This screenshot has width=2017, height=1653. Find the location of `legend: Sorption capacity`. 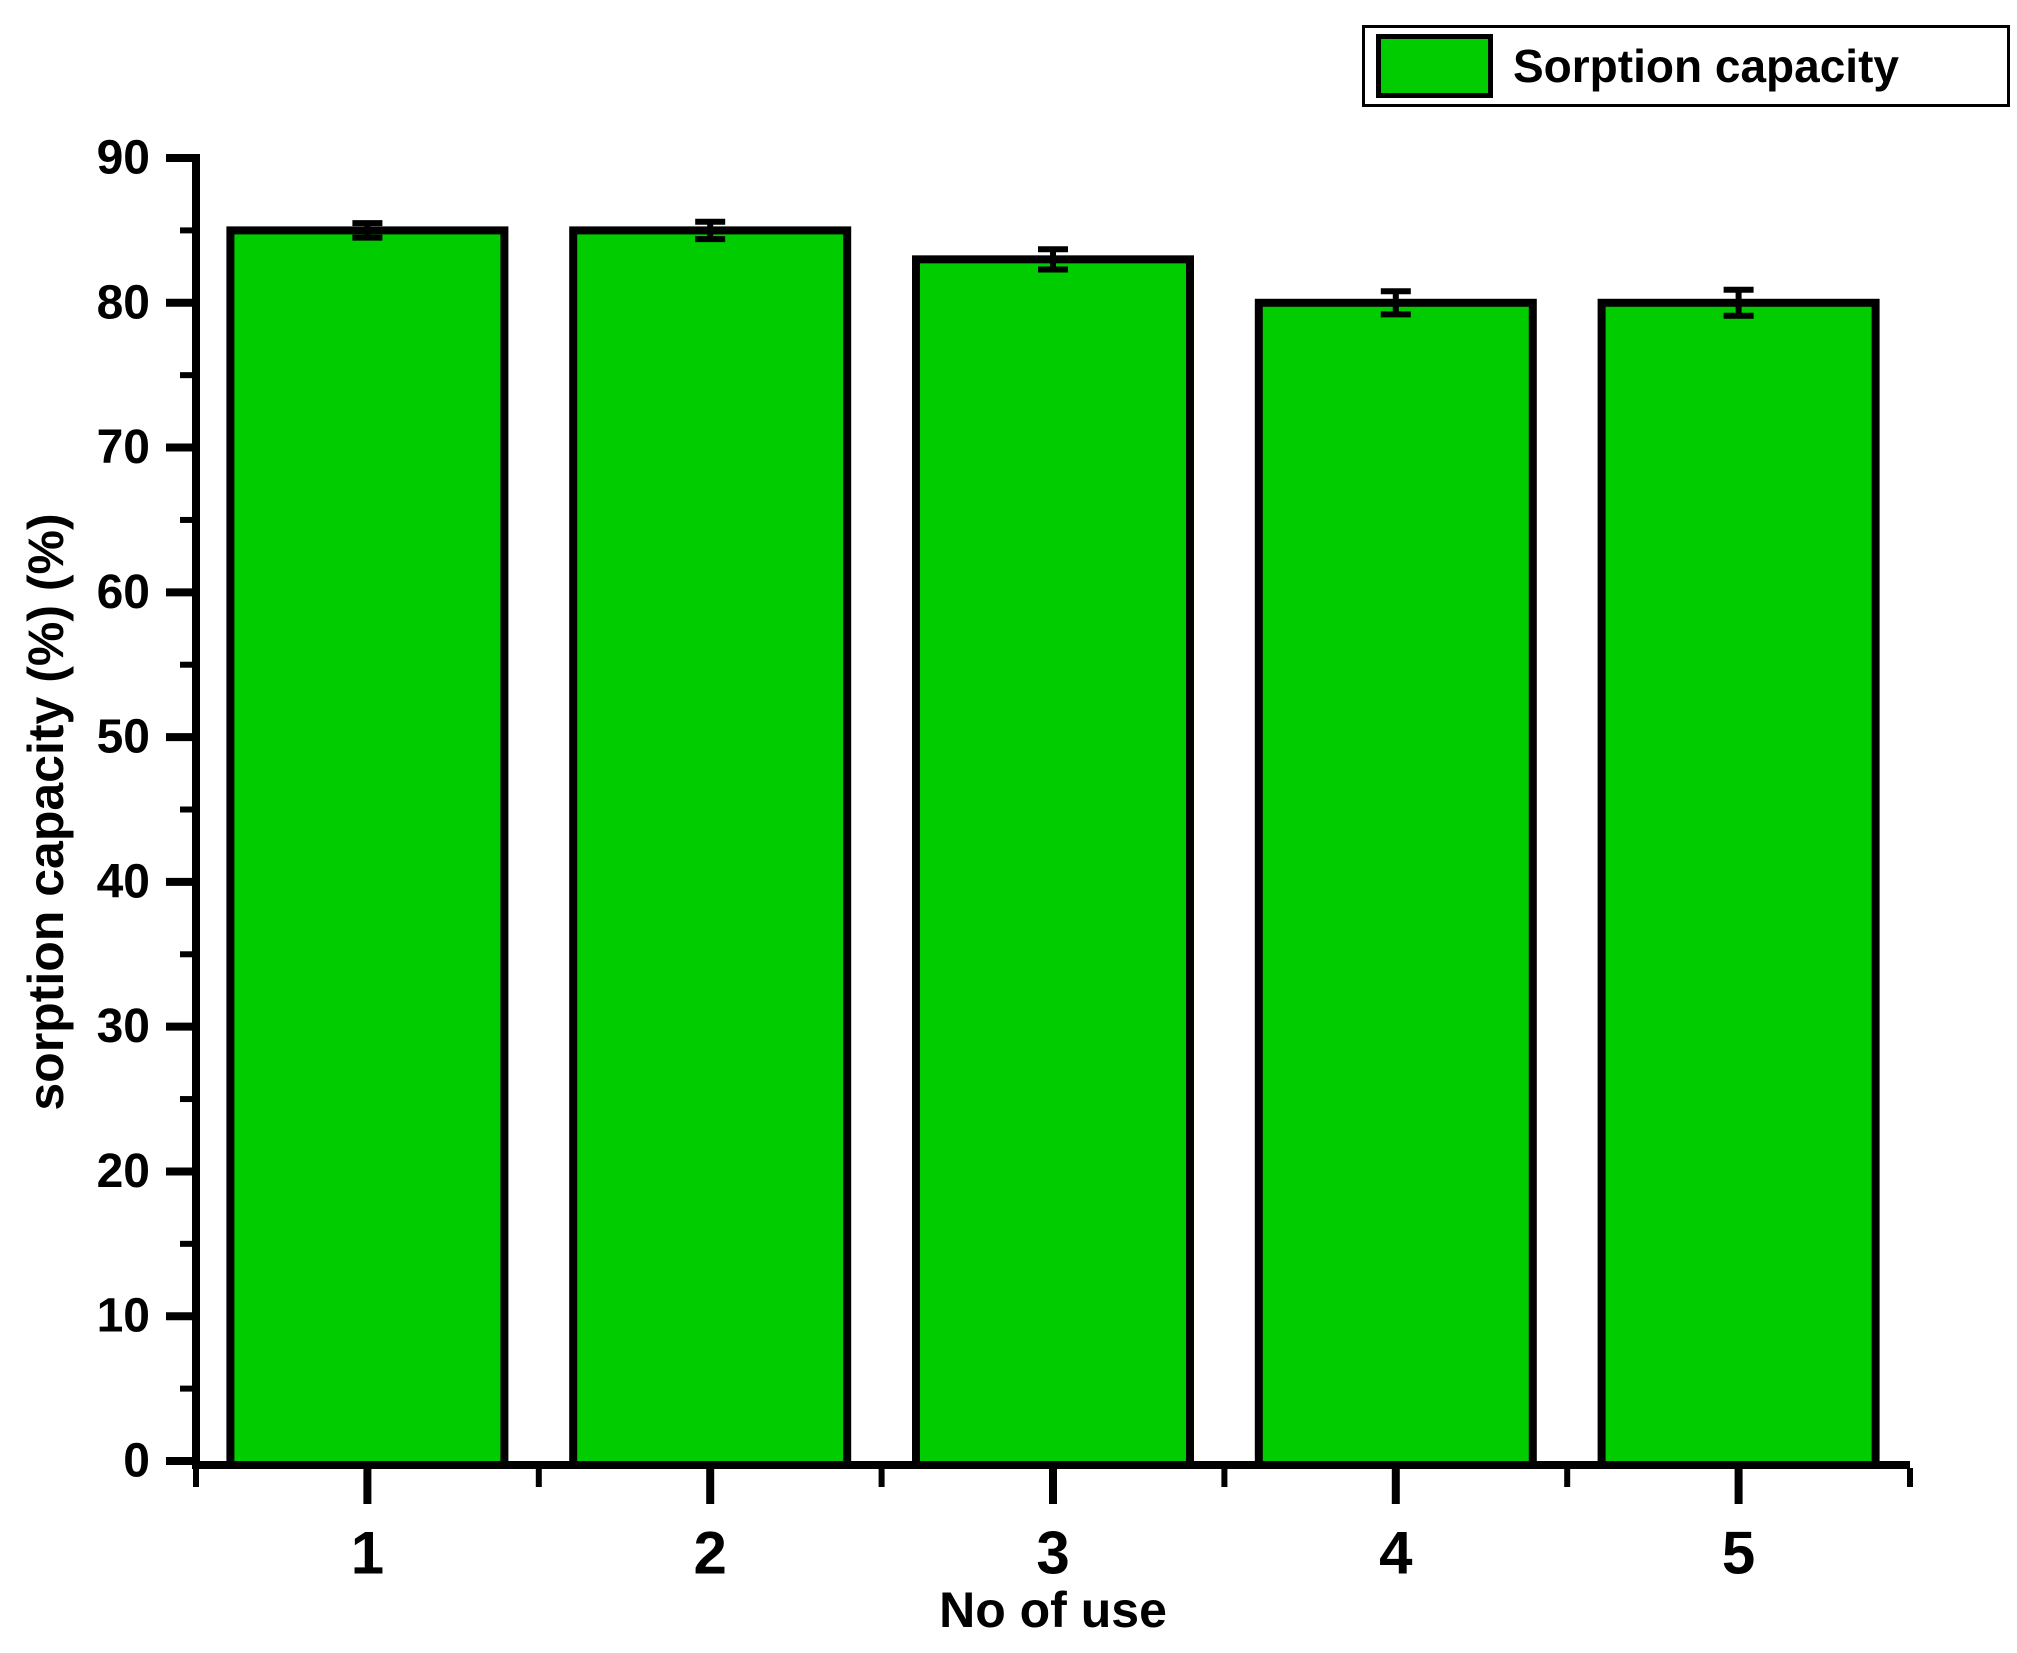

legend: Sorption capacity is located at coordinates (1686, 66).